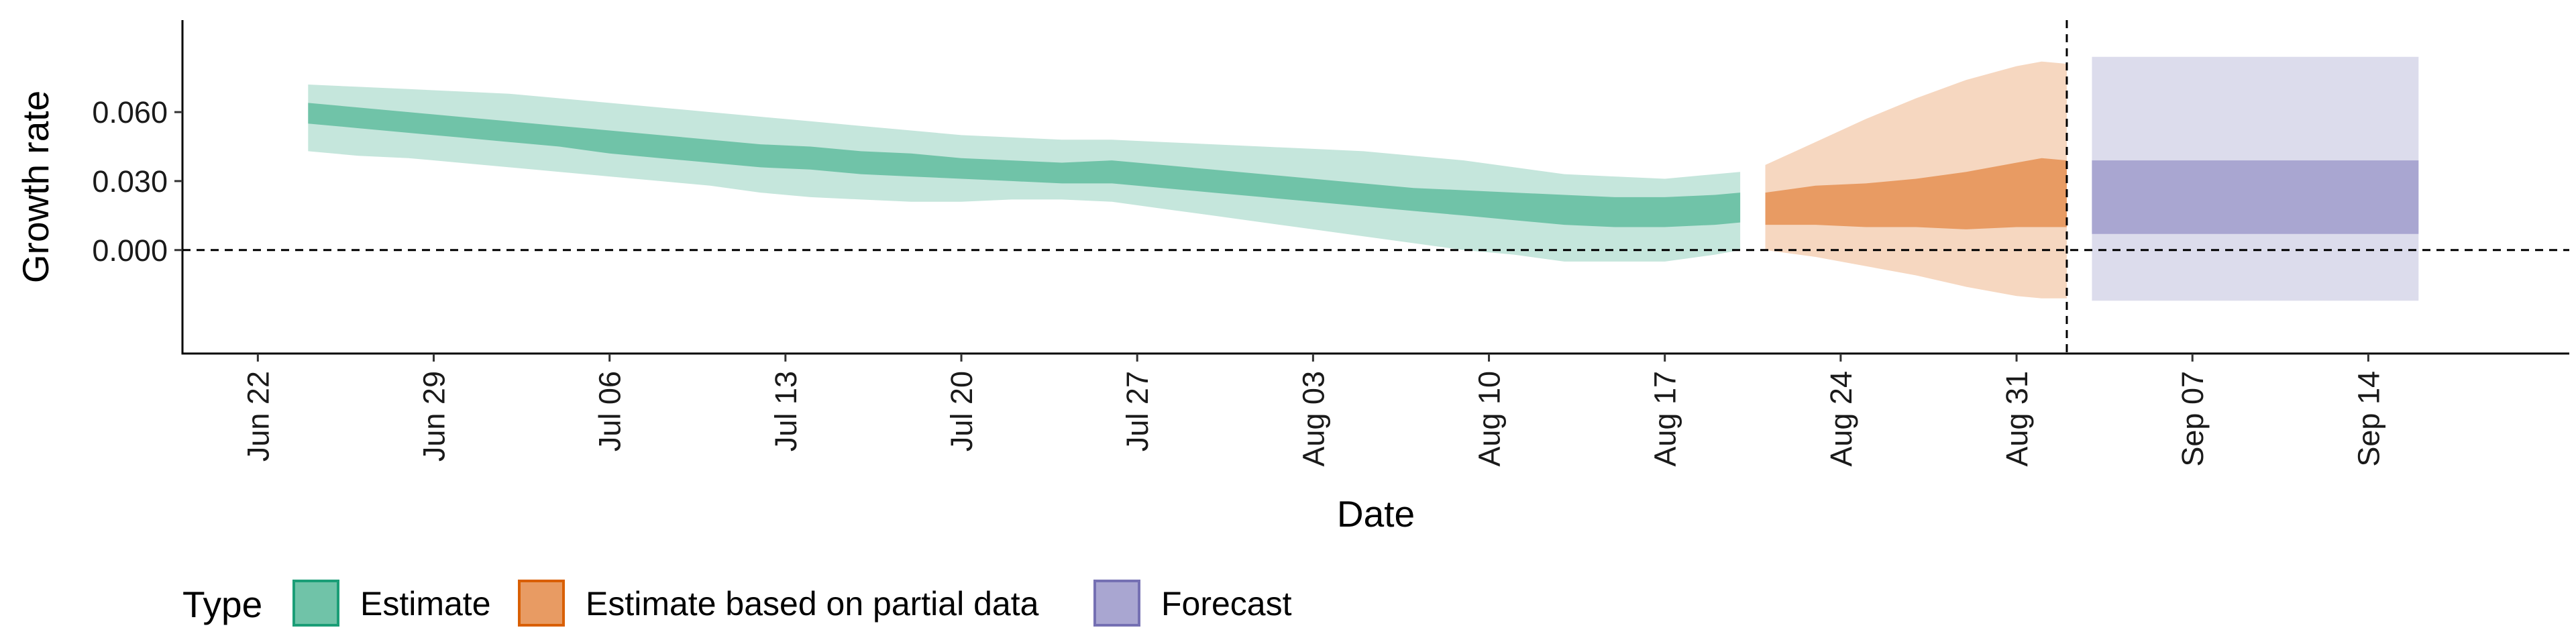  Describe the element at coordinates (434, 416) in the screenshot. I see `x-tick-label: Jun 29` at that location.